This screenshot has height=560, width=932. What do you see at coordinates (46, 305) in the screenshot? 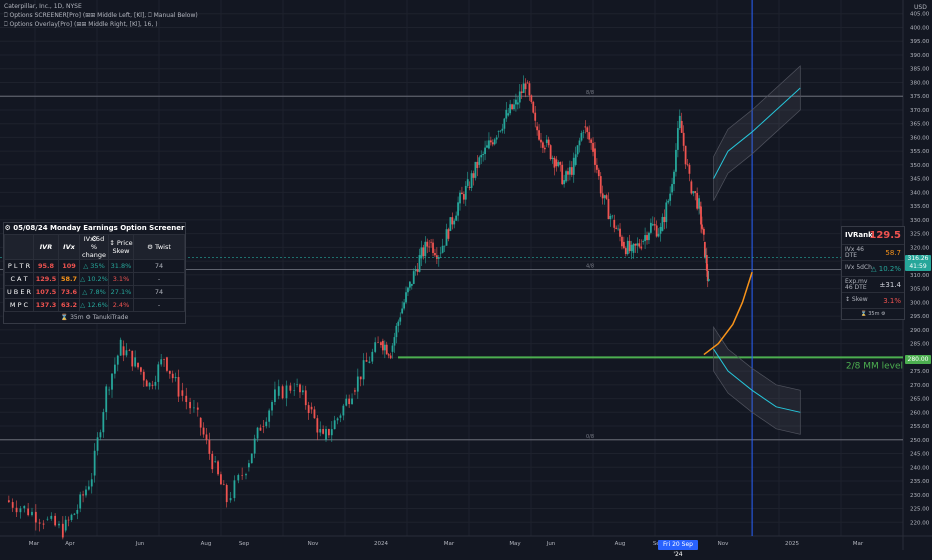
I see `ivr-cell: 137.3` at bounding box center [46, 305].